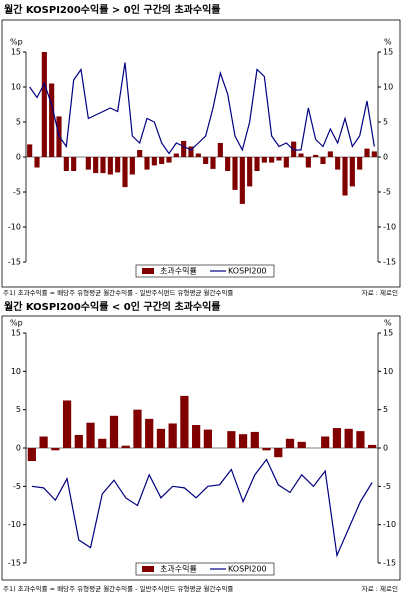  What do you see at coordinates (247, 271) in the screenshot?
I see `legend-label: KOSPI200` at bounding box center [247, 271].